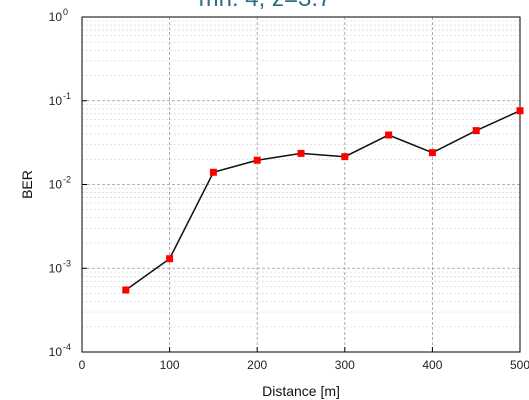 This screenshot has width=529, height=400. What do you see at coordinates (257, 365) in the screenshot?
I see `x-tick-label: 200` at bounding box center [257, 365].